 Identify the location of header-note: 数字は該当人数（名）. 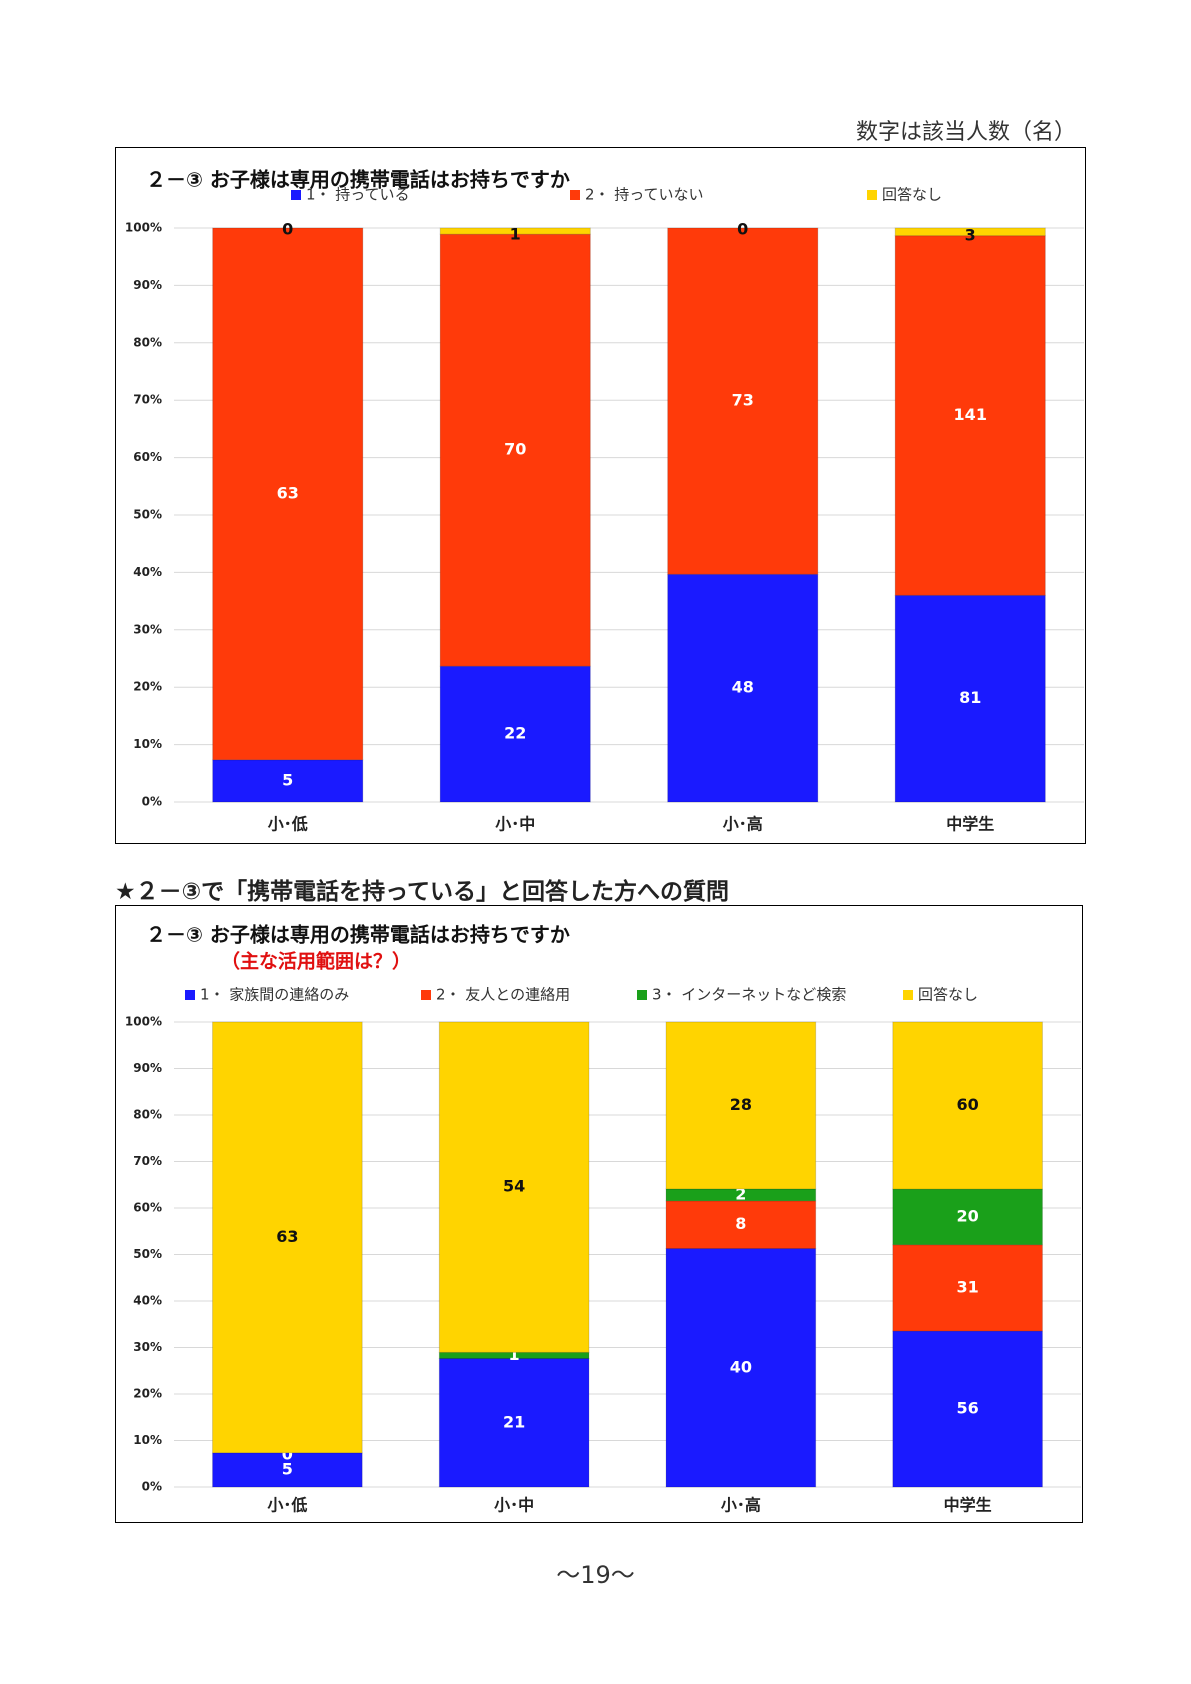
(965, 132).